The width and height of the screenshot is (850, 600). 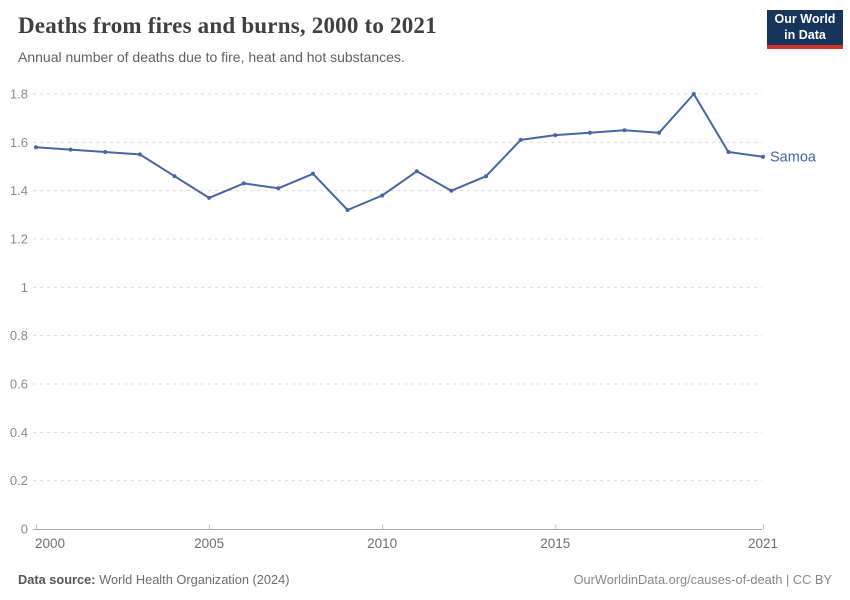 What do you see at coordinates (793, 157) in the screenshot?
I see `series-end-label: Samoa` at bounding box center [793, 157].